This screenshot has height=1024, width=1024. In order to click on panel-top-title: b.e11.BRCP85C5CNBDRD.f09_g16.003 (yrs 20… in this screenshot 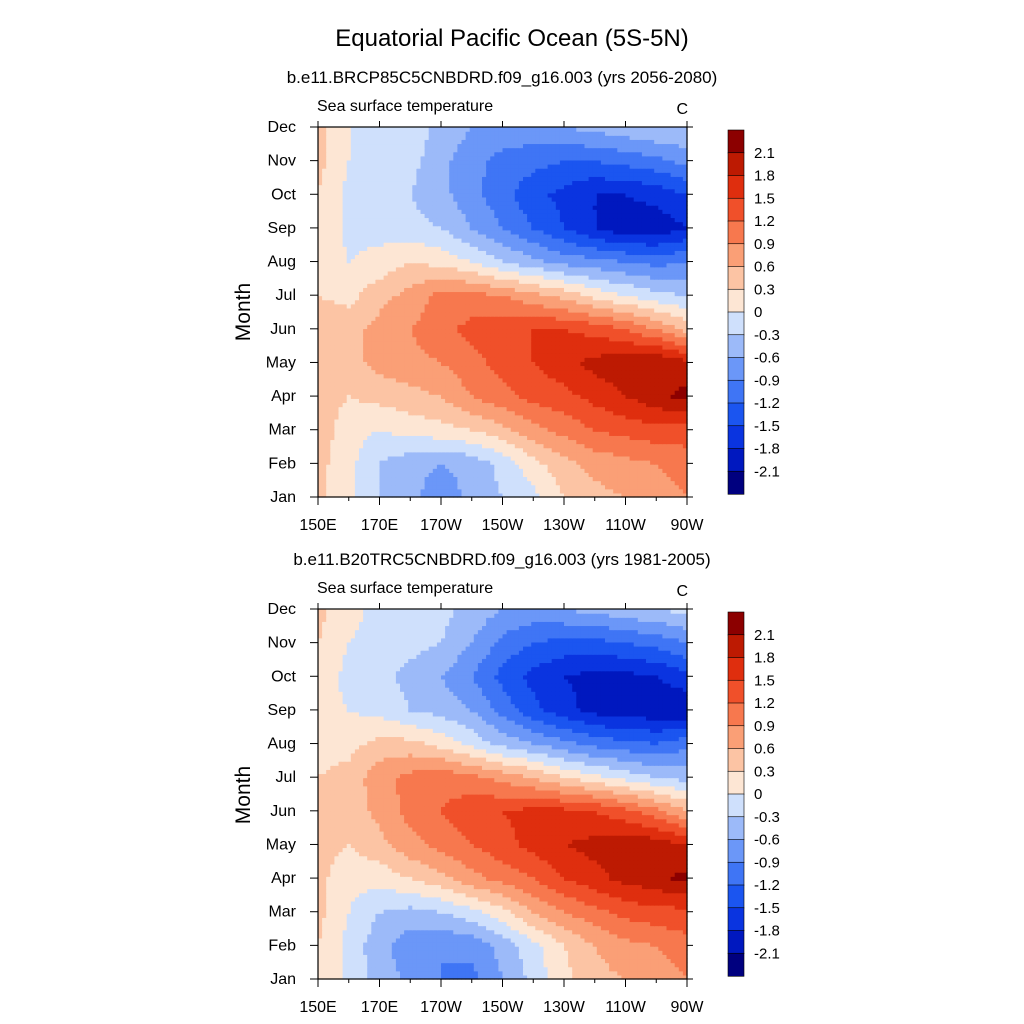, I will do `click(502, 77)`.